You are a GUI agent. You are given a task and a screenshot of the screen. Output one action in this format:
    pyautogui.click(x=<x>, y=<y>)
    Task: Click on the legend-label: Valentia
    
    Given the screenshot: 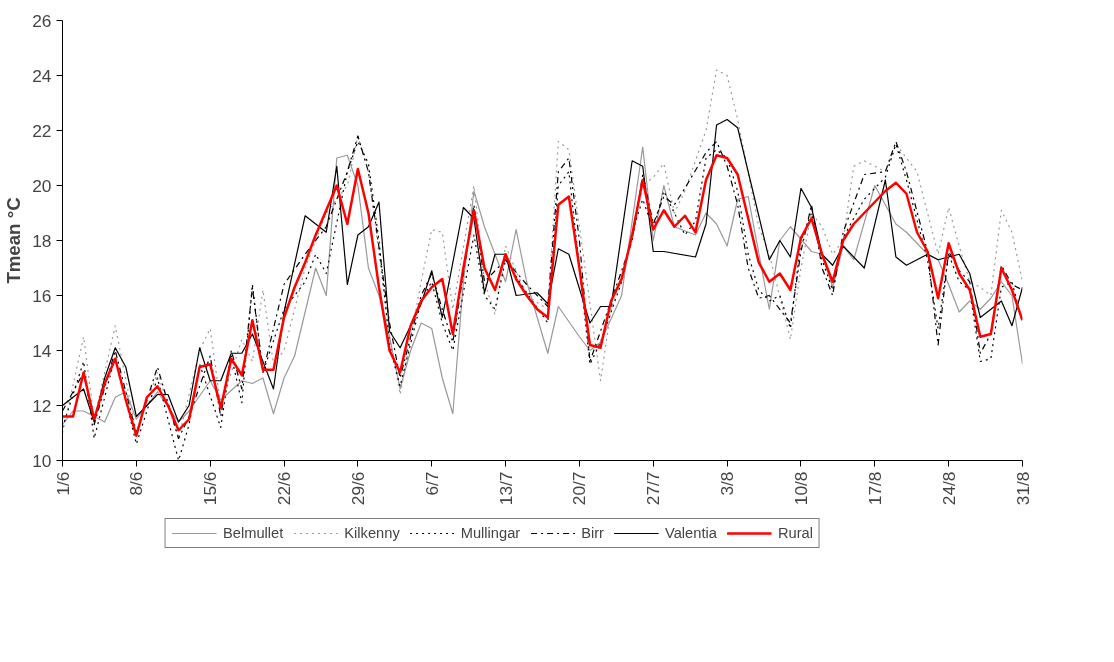 What is the action you would take?
    pyautogui.click(x=691, y=533)
    